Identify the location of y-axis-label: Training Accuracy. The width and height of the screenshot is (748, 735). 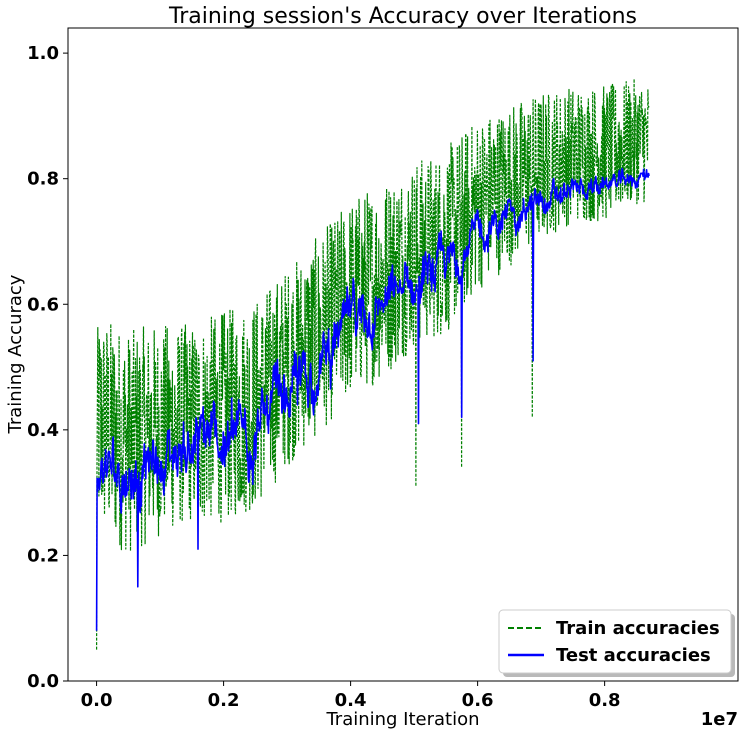
(15, 354).